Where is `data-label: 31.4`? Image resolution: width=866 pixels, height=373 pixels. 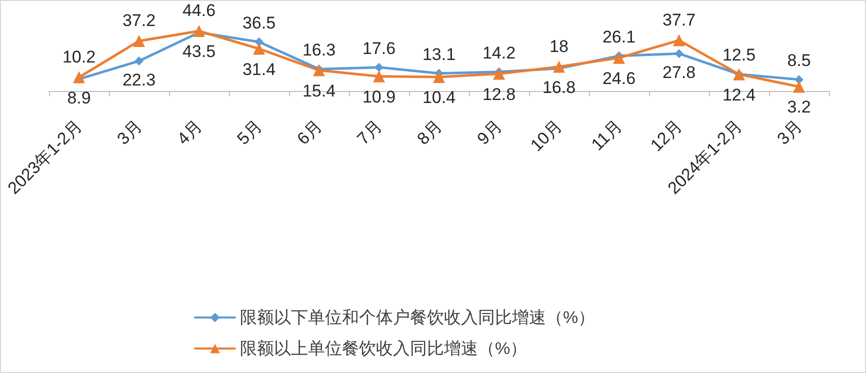
data-label: 31.4 is located at coordinates (259, 69).